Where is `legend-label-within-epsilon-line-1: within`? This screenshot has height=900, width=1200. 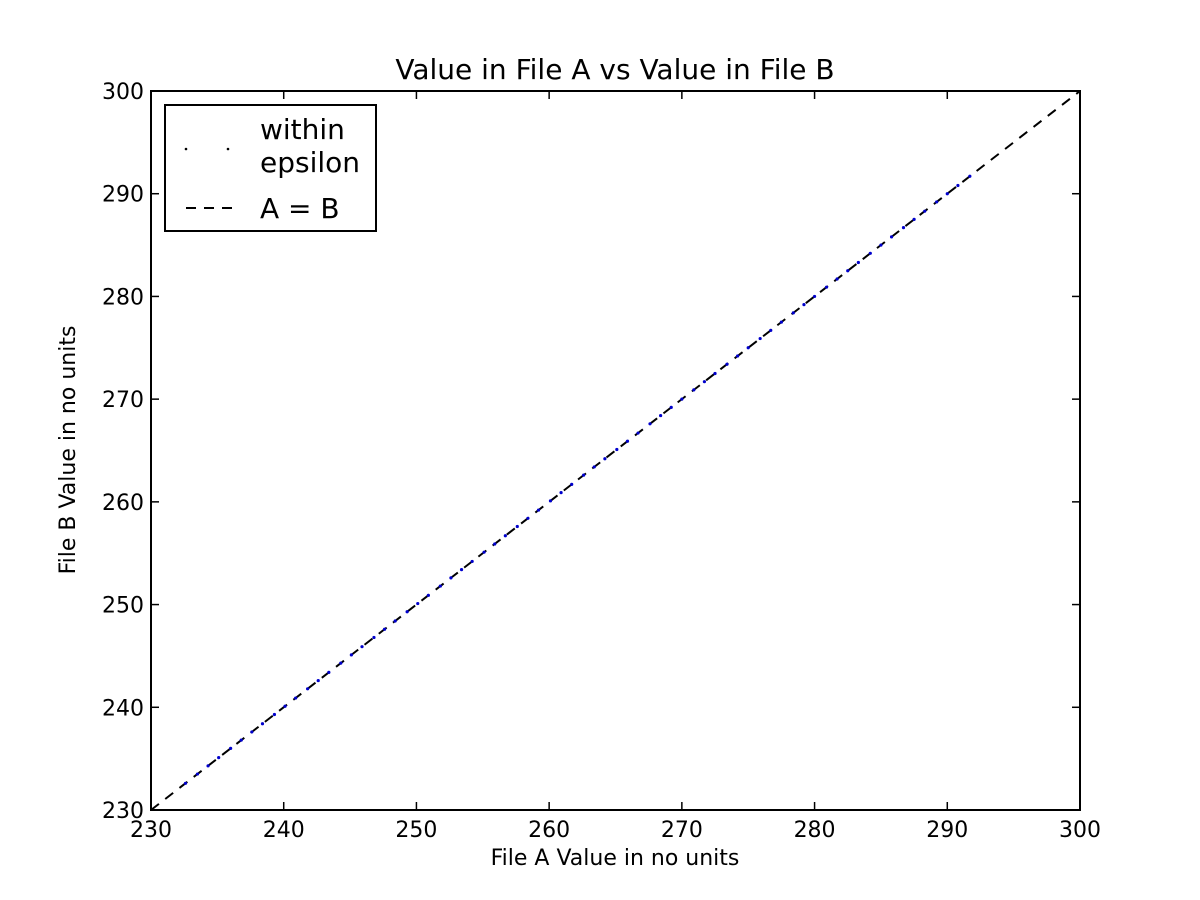 legend-label-within-epsilon-line-1: within is located at coordinates (302, 129).